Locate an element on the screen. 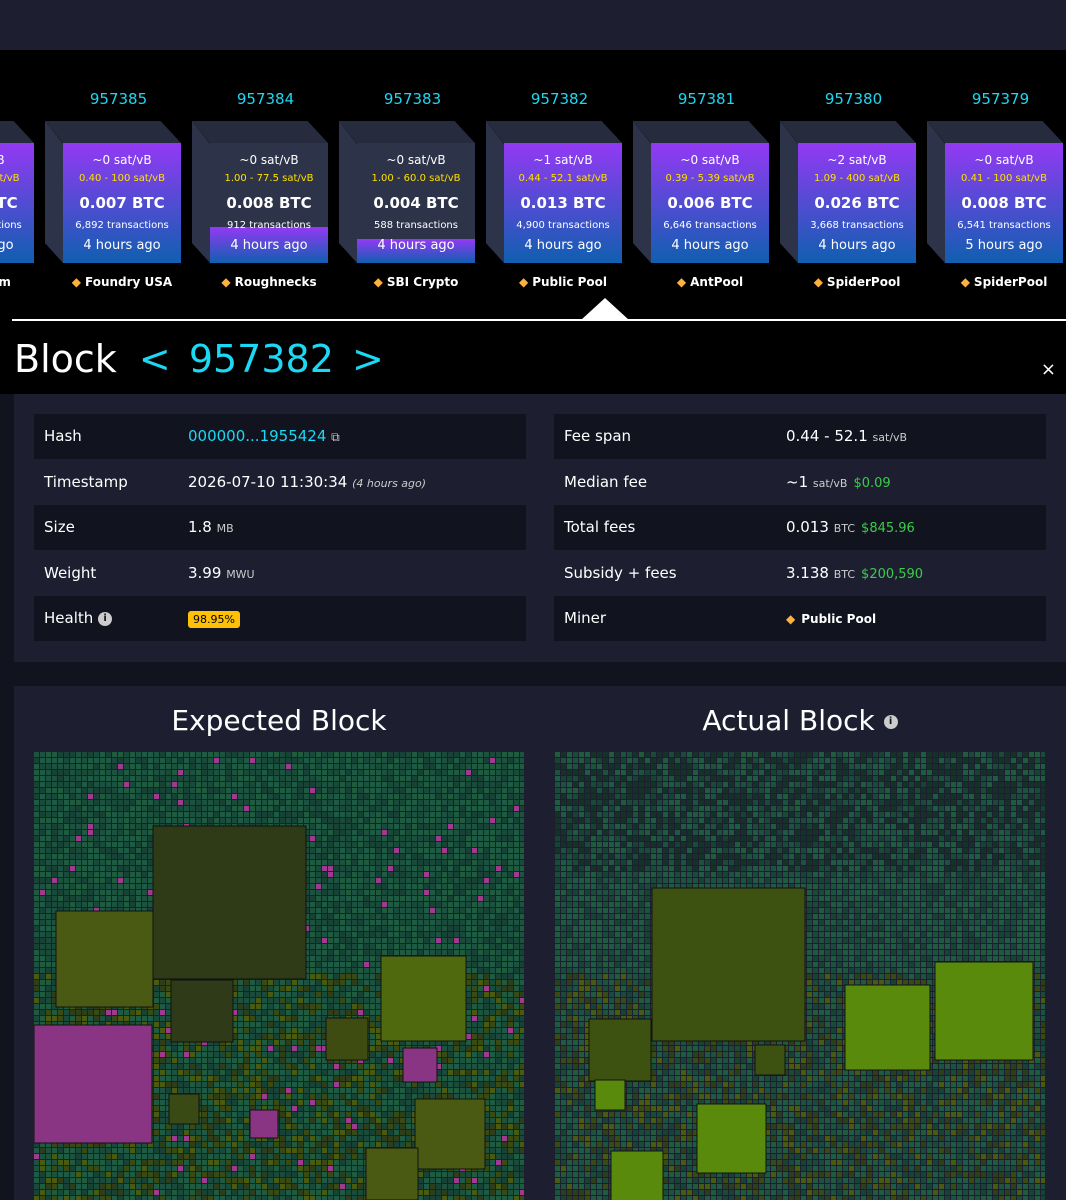  total-fees: 0.013 BTC is located at coordinates (563, 203).